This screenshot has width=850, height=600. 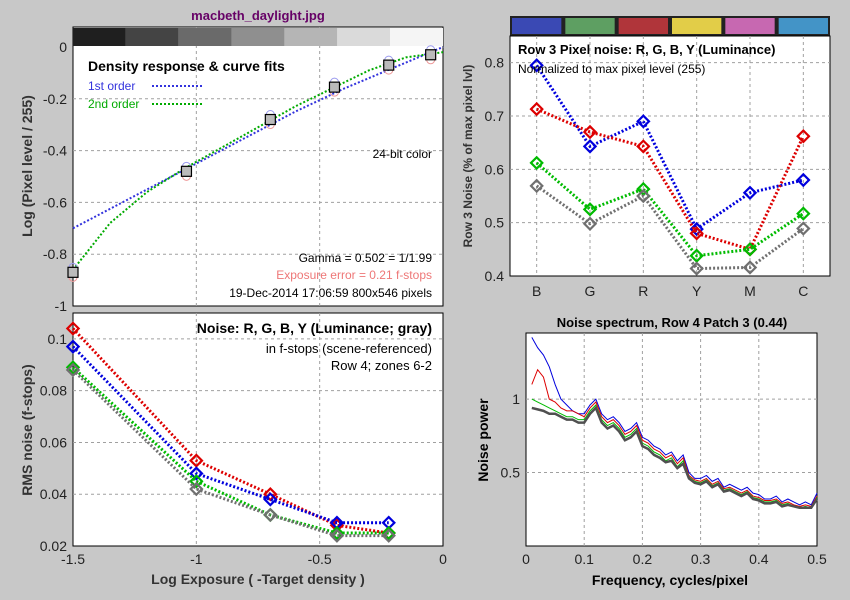 I want to click on noise-fstops-x-tick: -1, so click(x=196, y=559).